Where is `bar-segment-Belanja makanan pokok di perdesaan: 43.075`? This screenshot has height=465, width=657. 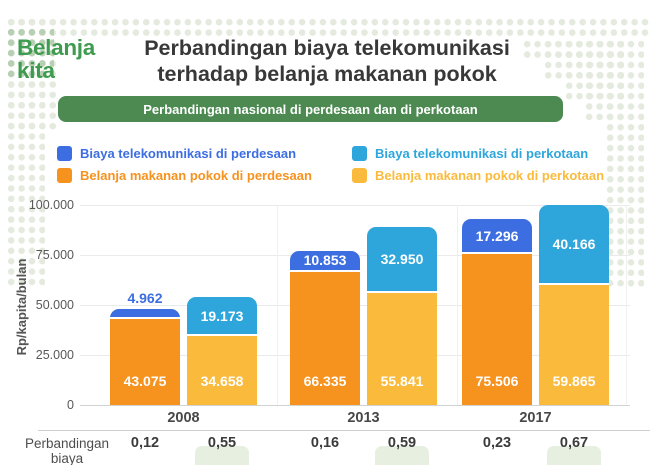
bar-segment-Belanja makanan pokok di perdesaan: 43.075 is located at coordinates (145, 361).